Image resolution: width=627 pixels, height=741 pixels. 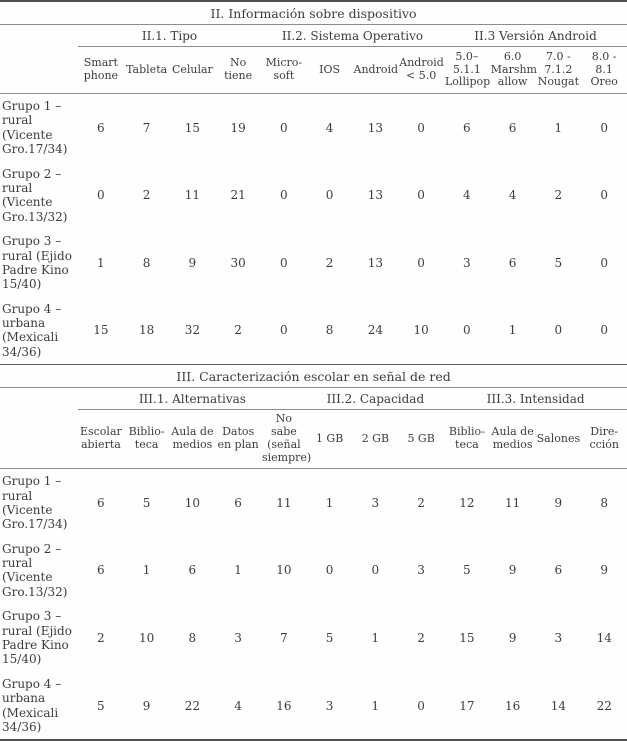 I want to click on col-header-microsoft: Micro- soft, so click(x=284, y=70).